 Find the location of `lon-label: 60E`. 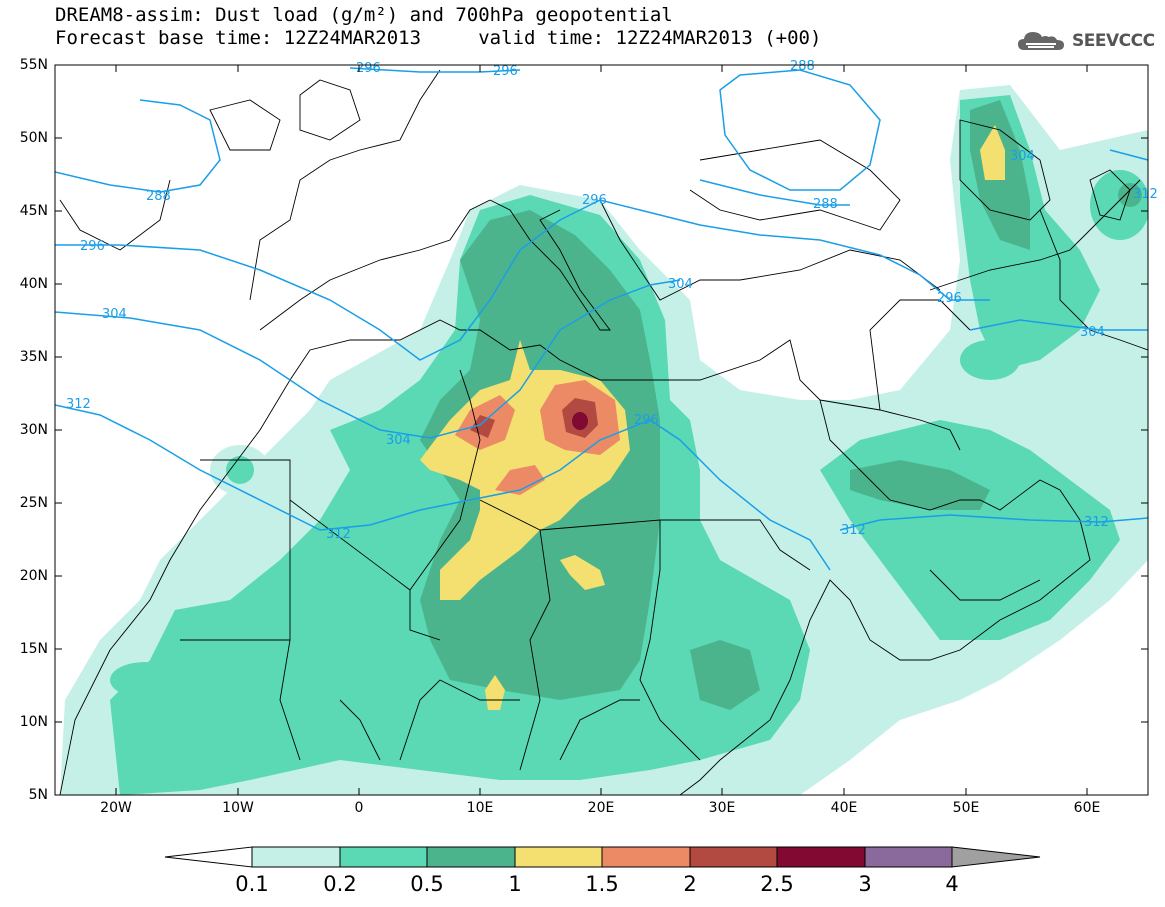

lon-label: 60E is located at coordinates (1087, 808).